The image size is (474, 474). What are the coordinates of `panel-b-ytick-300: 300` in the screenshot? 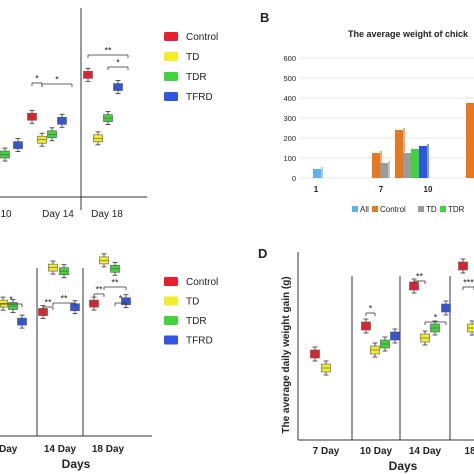 It's located at (289, 118).